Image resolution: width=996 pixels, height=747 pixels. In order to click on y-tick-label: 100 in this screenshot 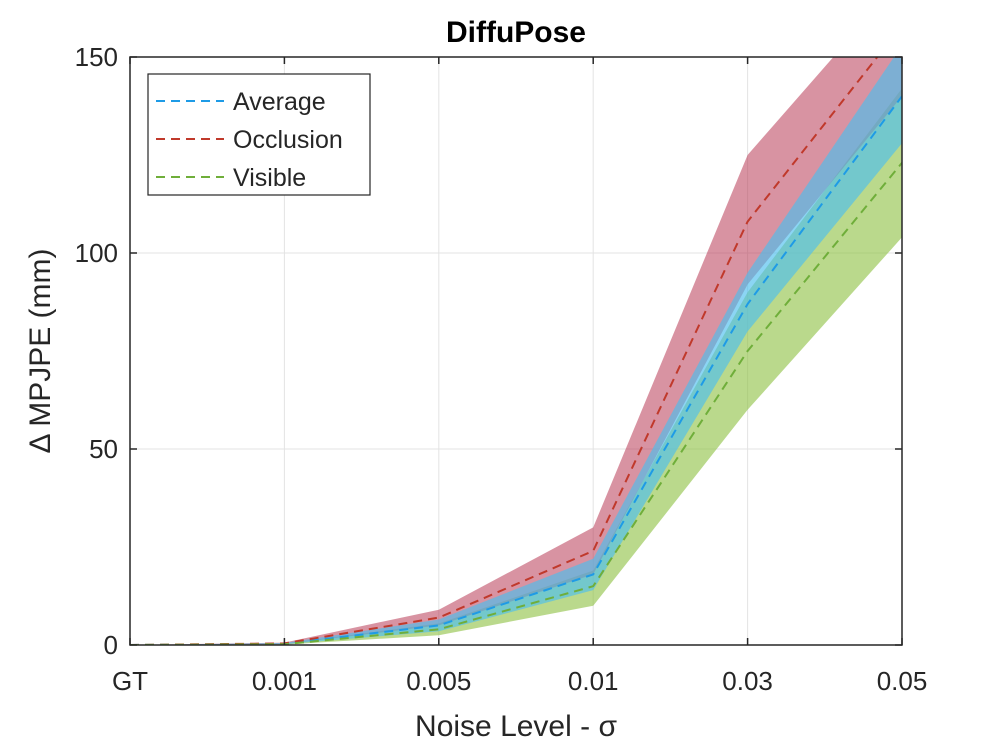, I will do `click(96, 253)`.